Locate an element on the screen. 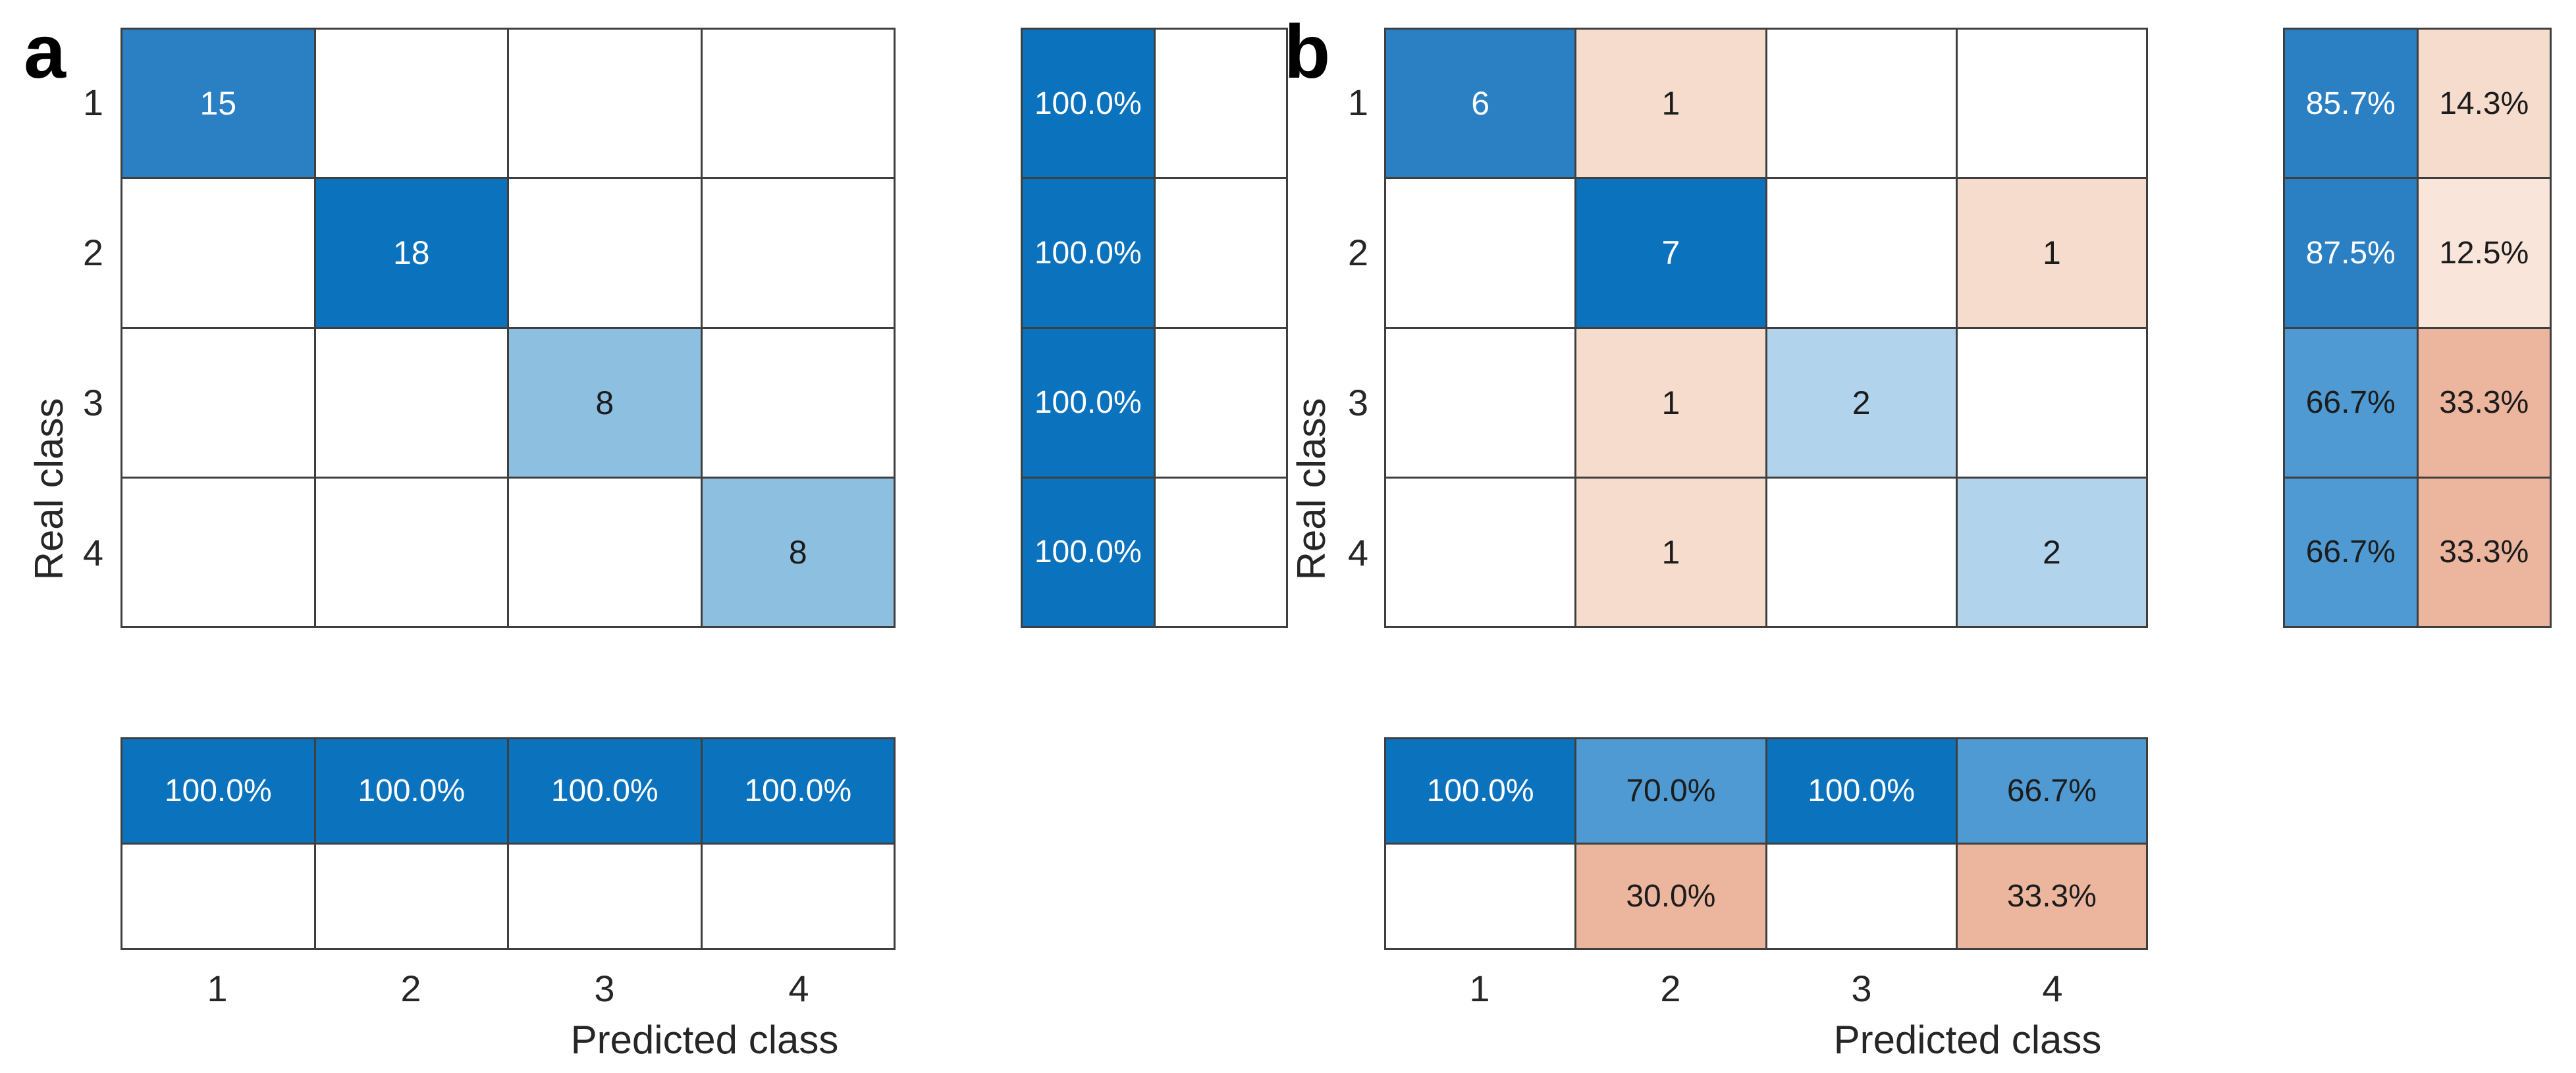  summary-cell: 70.0% is located at coordinates (1670, 791).